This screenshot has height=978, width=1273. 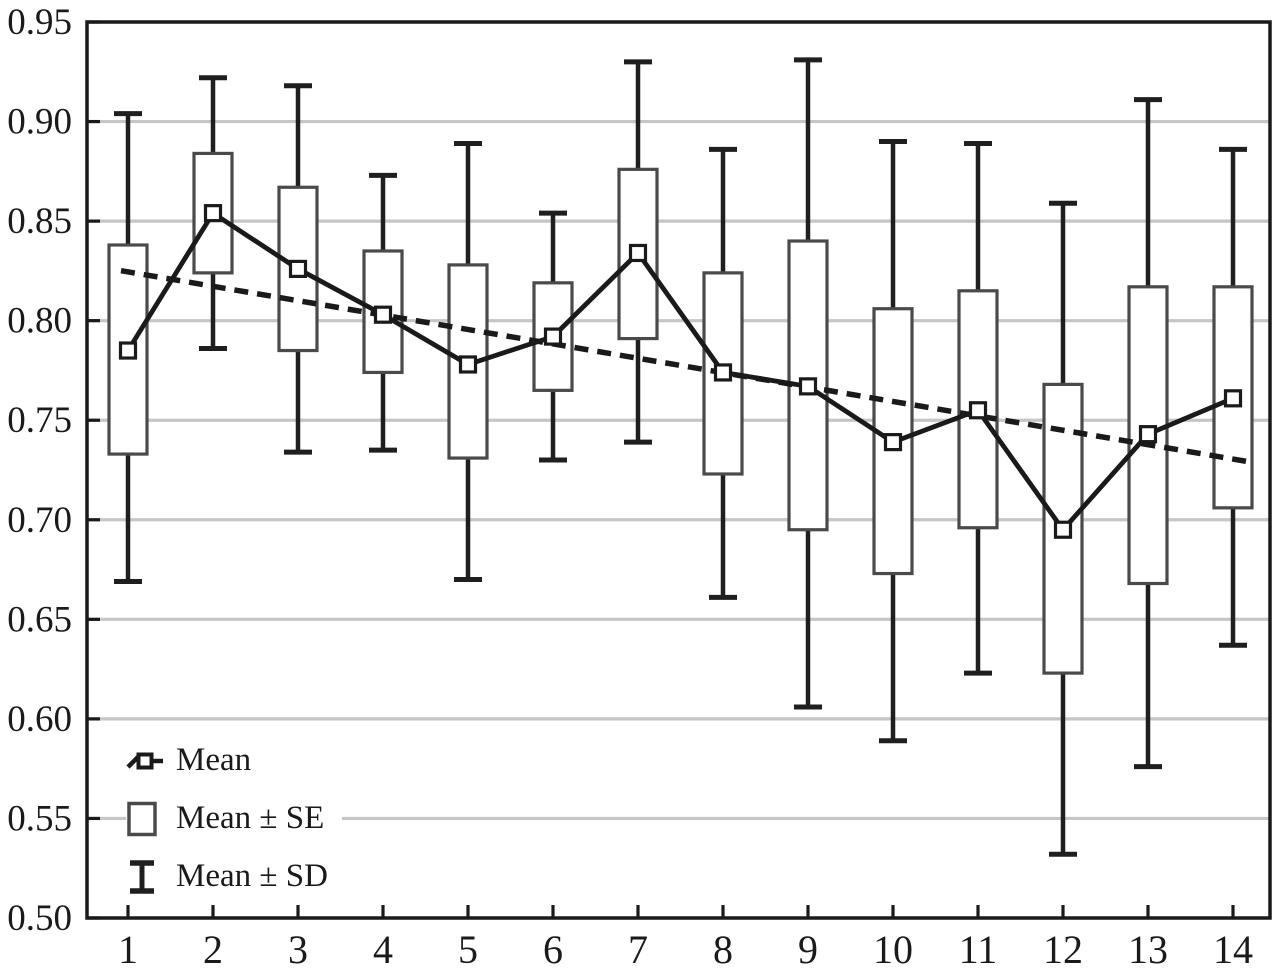 What do you see at coordinates (146, 877) in the screenshot?
I see `sd-whisker-icon` at bounding box center [146, 877].